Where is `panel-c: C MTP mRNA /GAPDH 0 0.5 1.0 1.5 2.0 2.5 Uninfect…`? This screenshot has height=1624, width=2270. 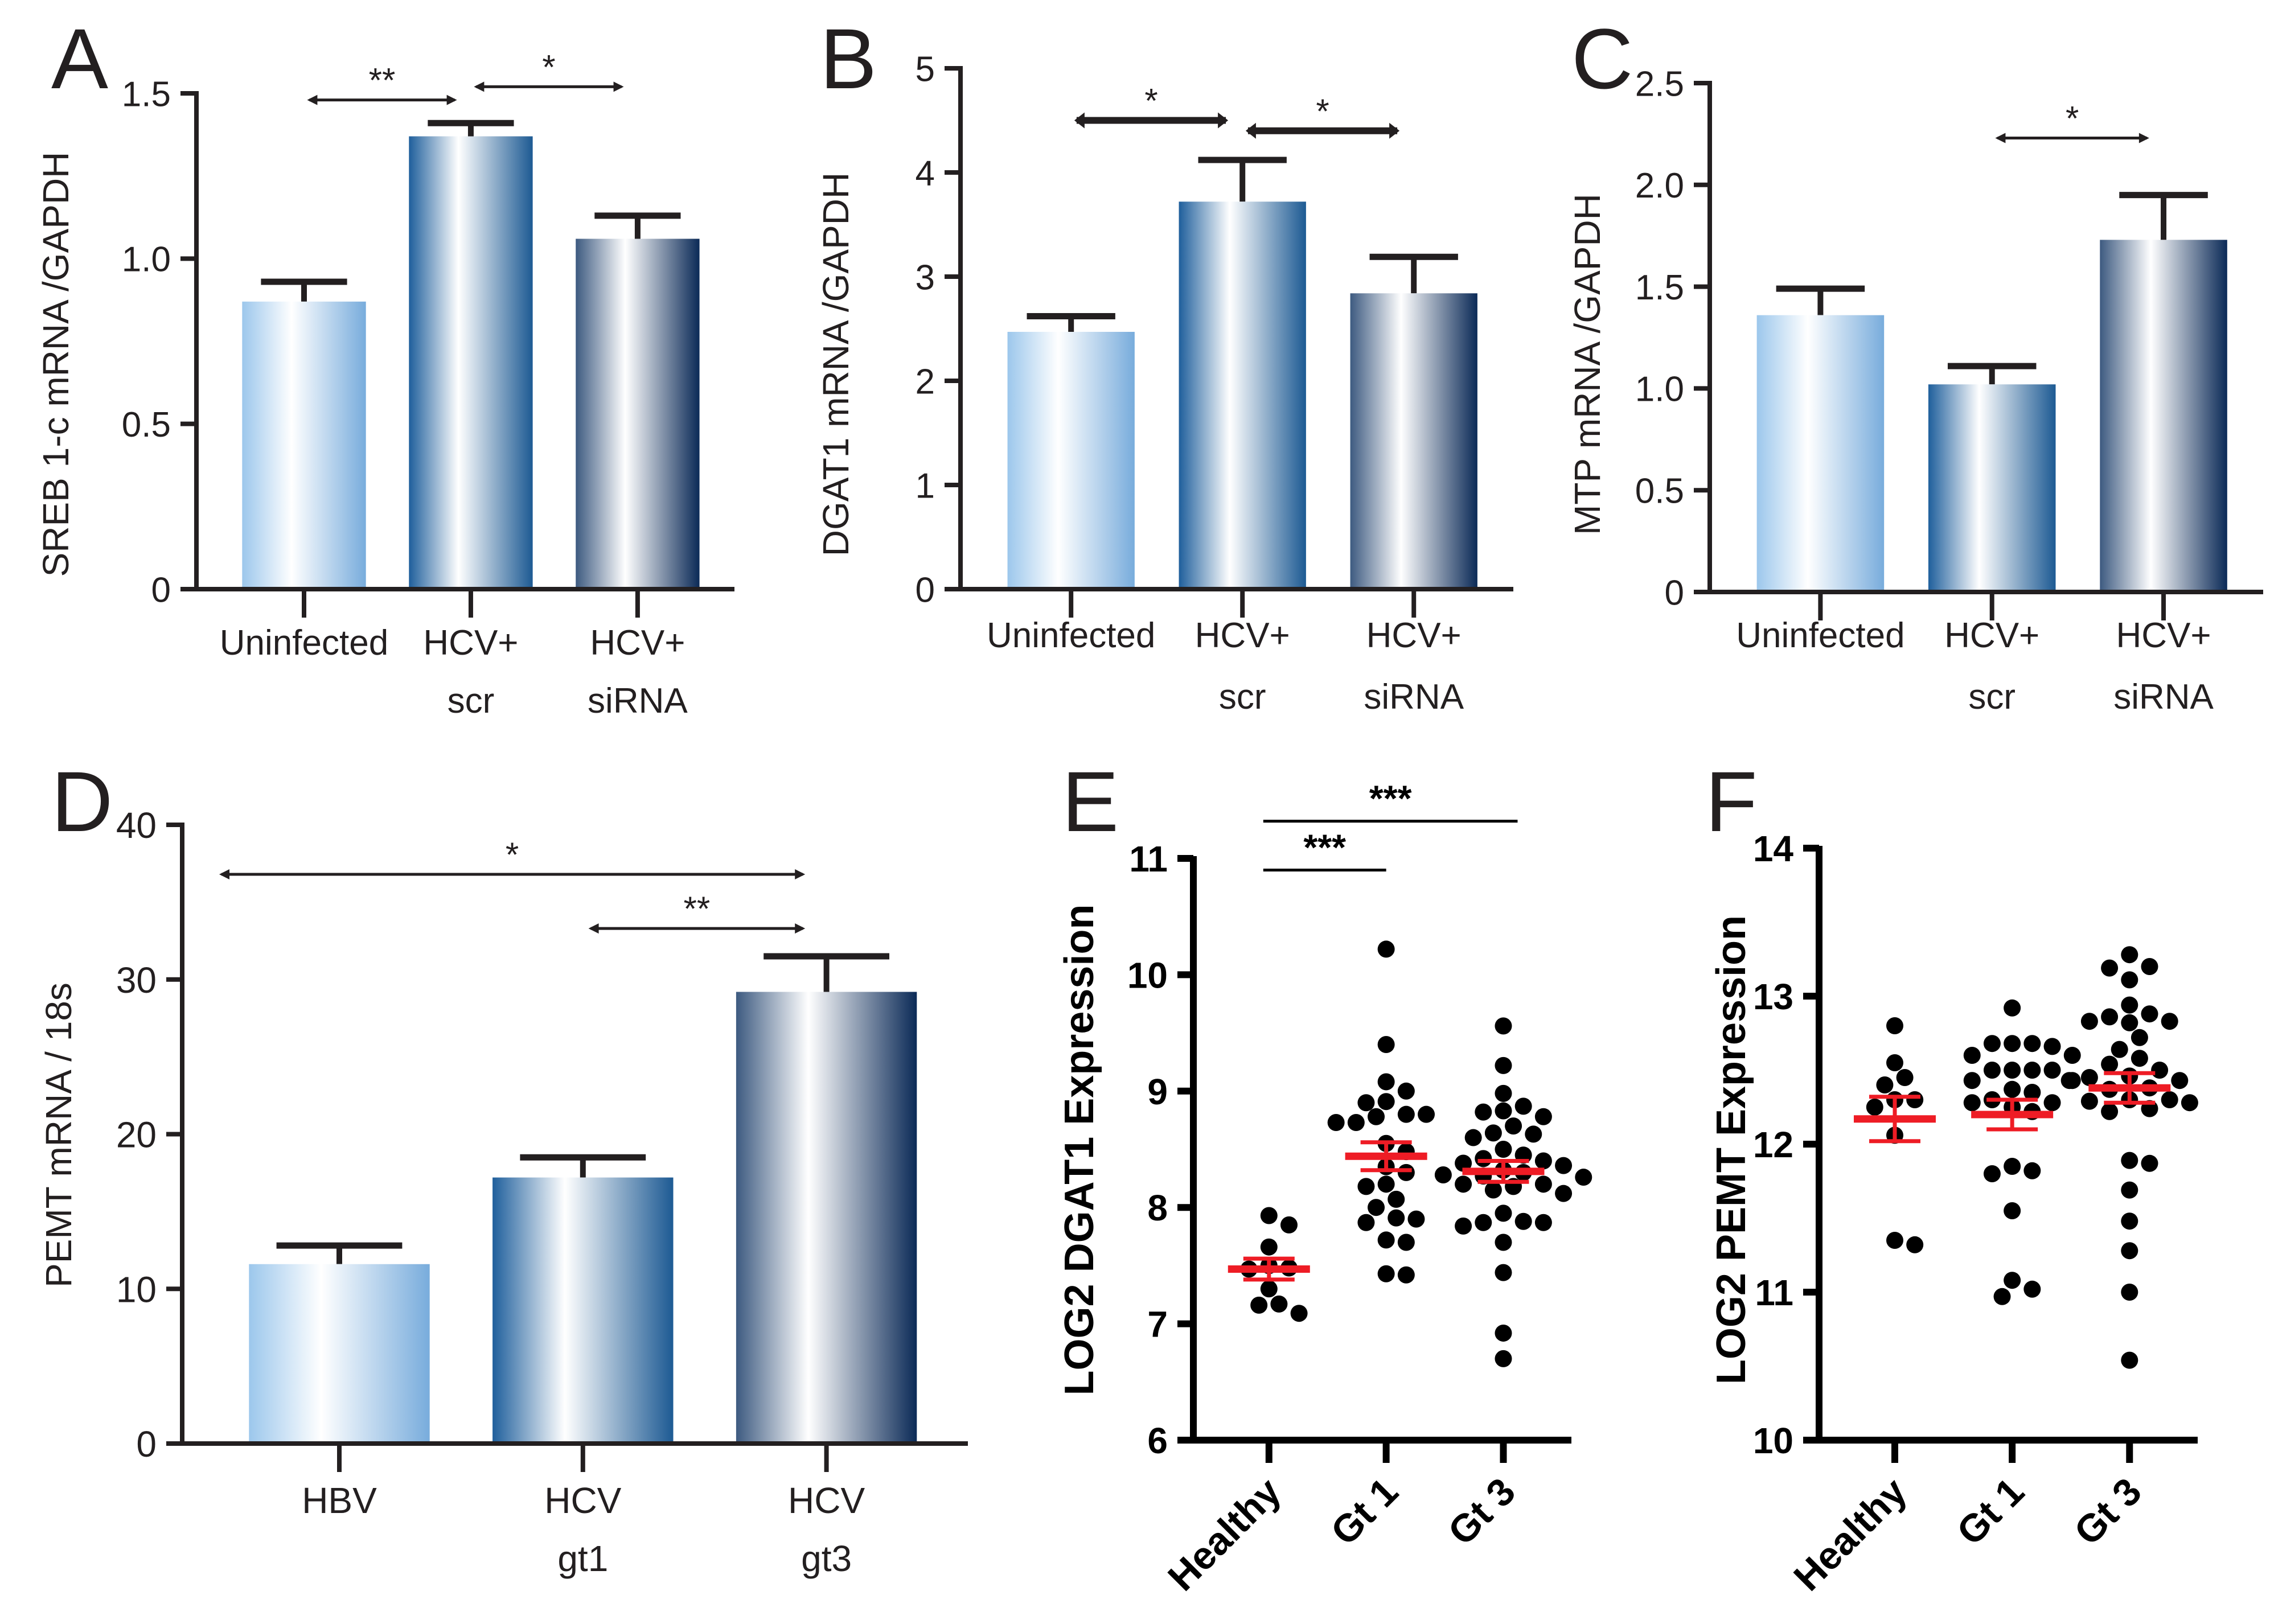 panel-c: C MTP mRNA /GAPDH 0 0.5 1.0 1.5 2.0 2.5 Uninfect… is located at coordinates (1915, 364).